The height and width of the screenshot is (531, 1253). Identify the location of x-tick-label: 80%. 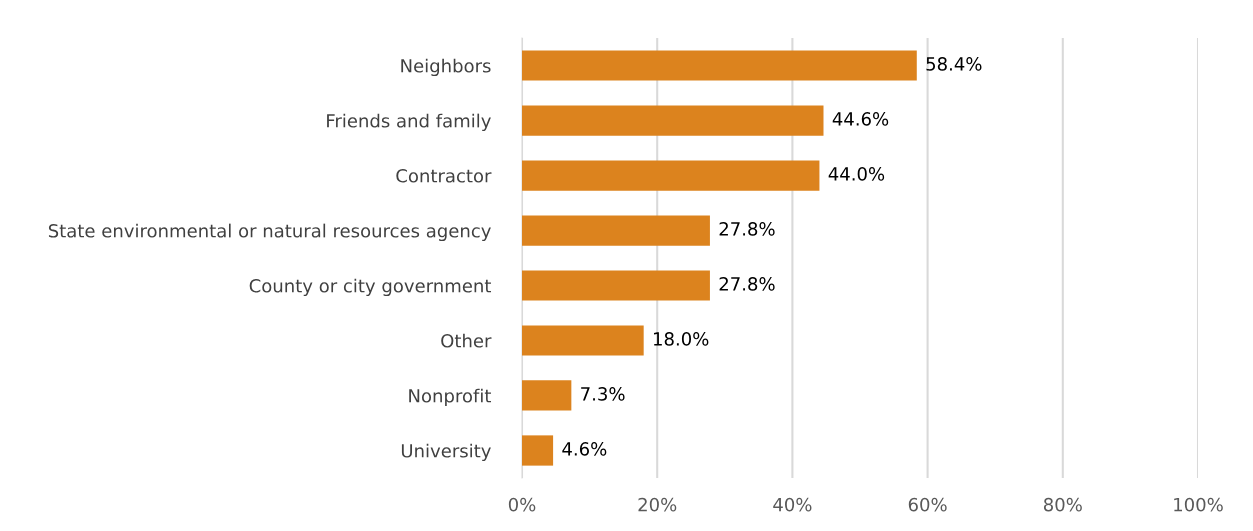
(1062, 504).